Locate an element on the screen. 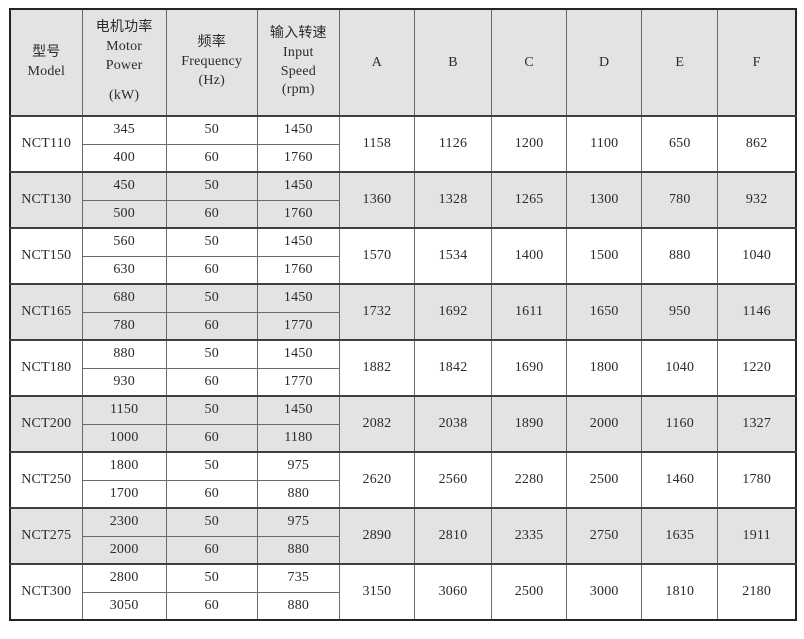  dim-cell-d: 2500 is located at coordinates (604, 480).